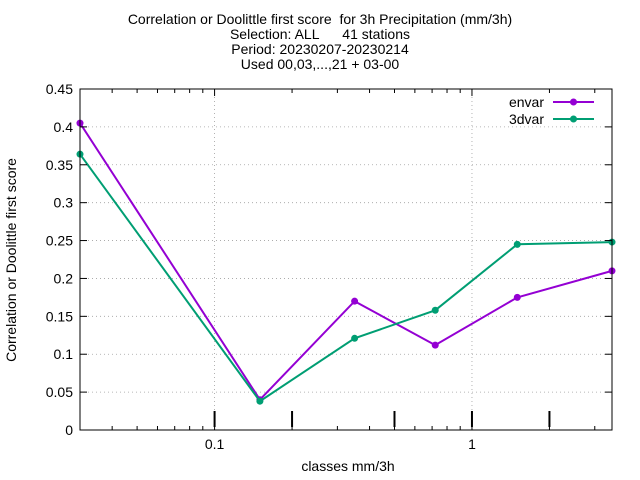 The image size is (640, 480). Describe the element at coordinates (526, 119) in the screenshot. I see `legend-label-3dvar: 3dvar` at that location.